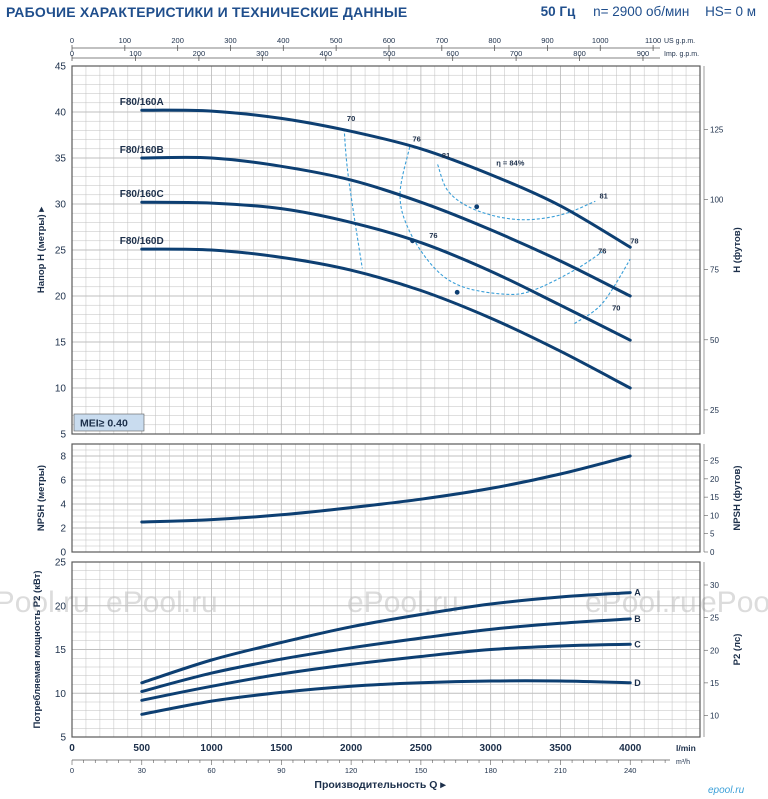  I want to click on imp-gpm-unit: Imp. g.p.m., so click(681, 54).